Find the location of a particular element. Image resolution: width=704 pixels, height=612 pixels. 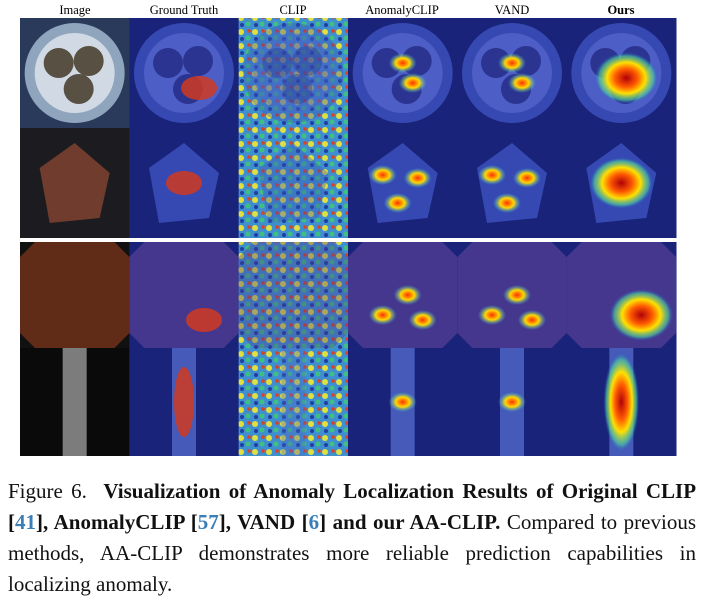

column-header: Ground Truth is located at coordinates (184, 10).